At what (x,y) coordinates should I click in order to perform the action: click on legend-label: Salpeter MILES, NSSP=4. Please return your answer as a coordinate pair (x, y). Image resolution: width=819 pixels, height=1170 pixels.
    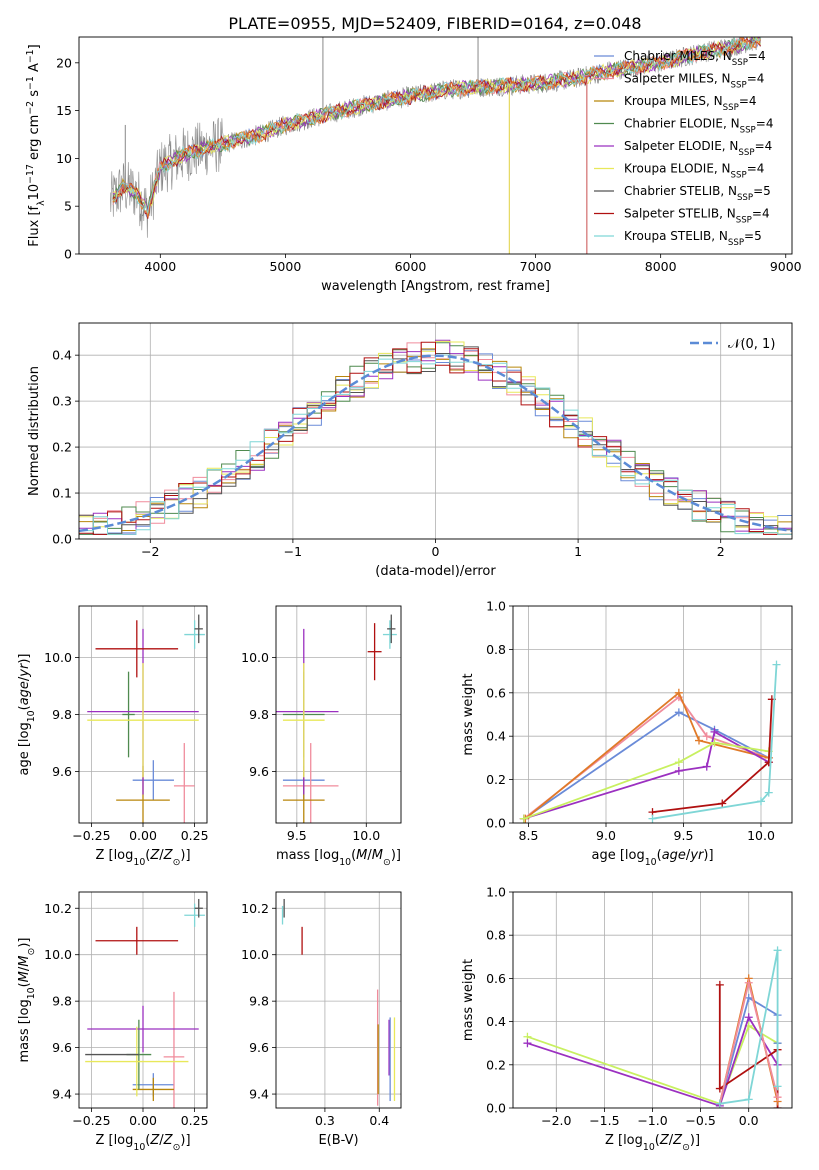
    Looking at the image, I should click on (694, 81).